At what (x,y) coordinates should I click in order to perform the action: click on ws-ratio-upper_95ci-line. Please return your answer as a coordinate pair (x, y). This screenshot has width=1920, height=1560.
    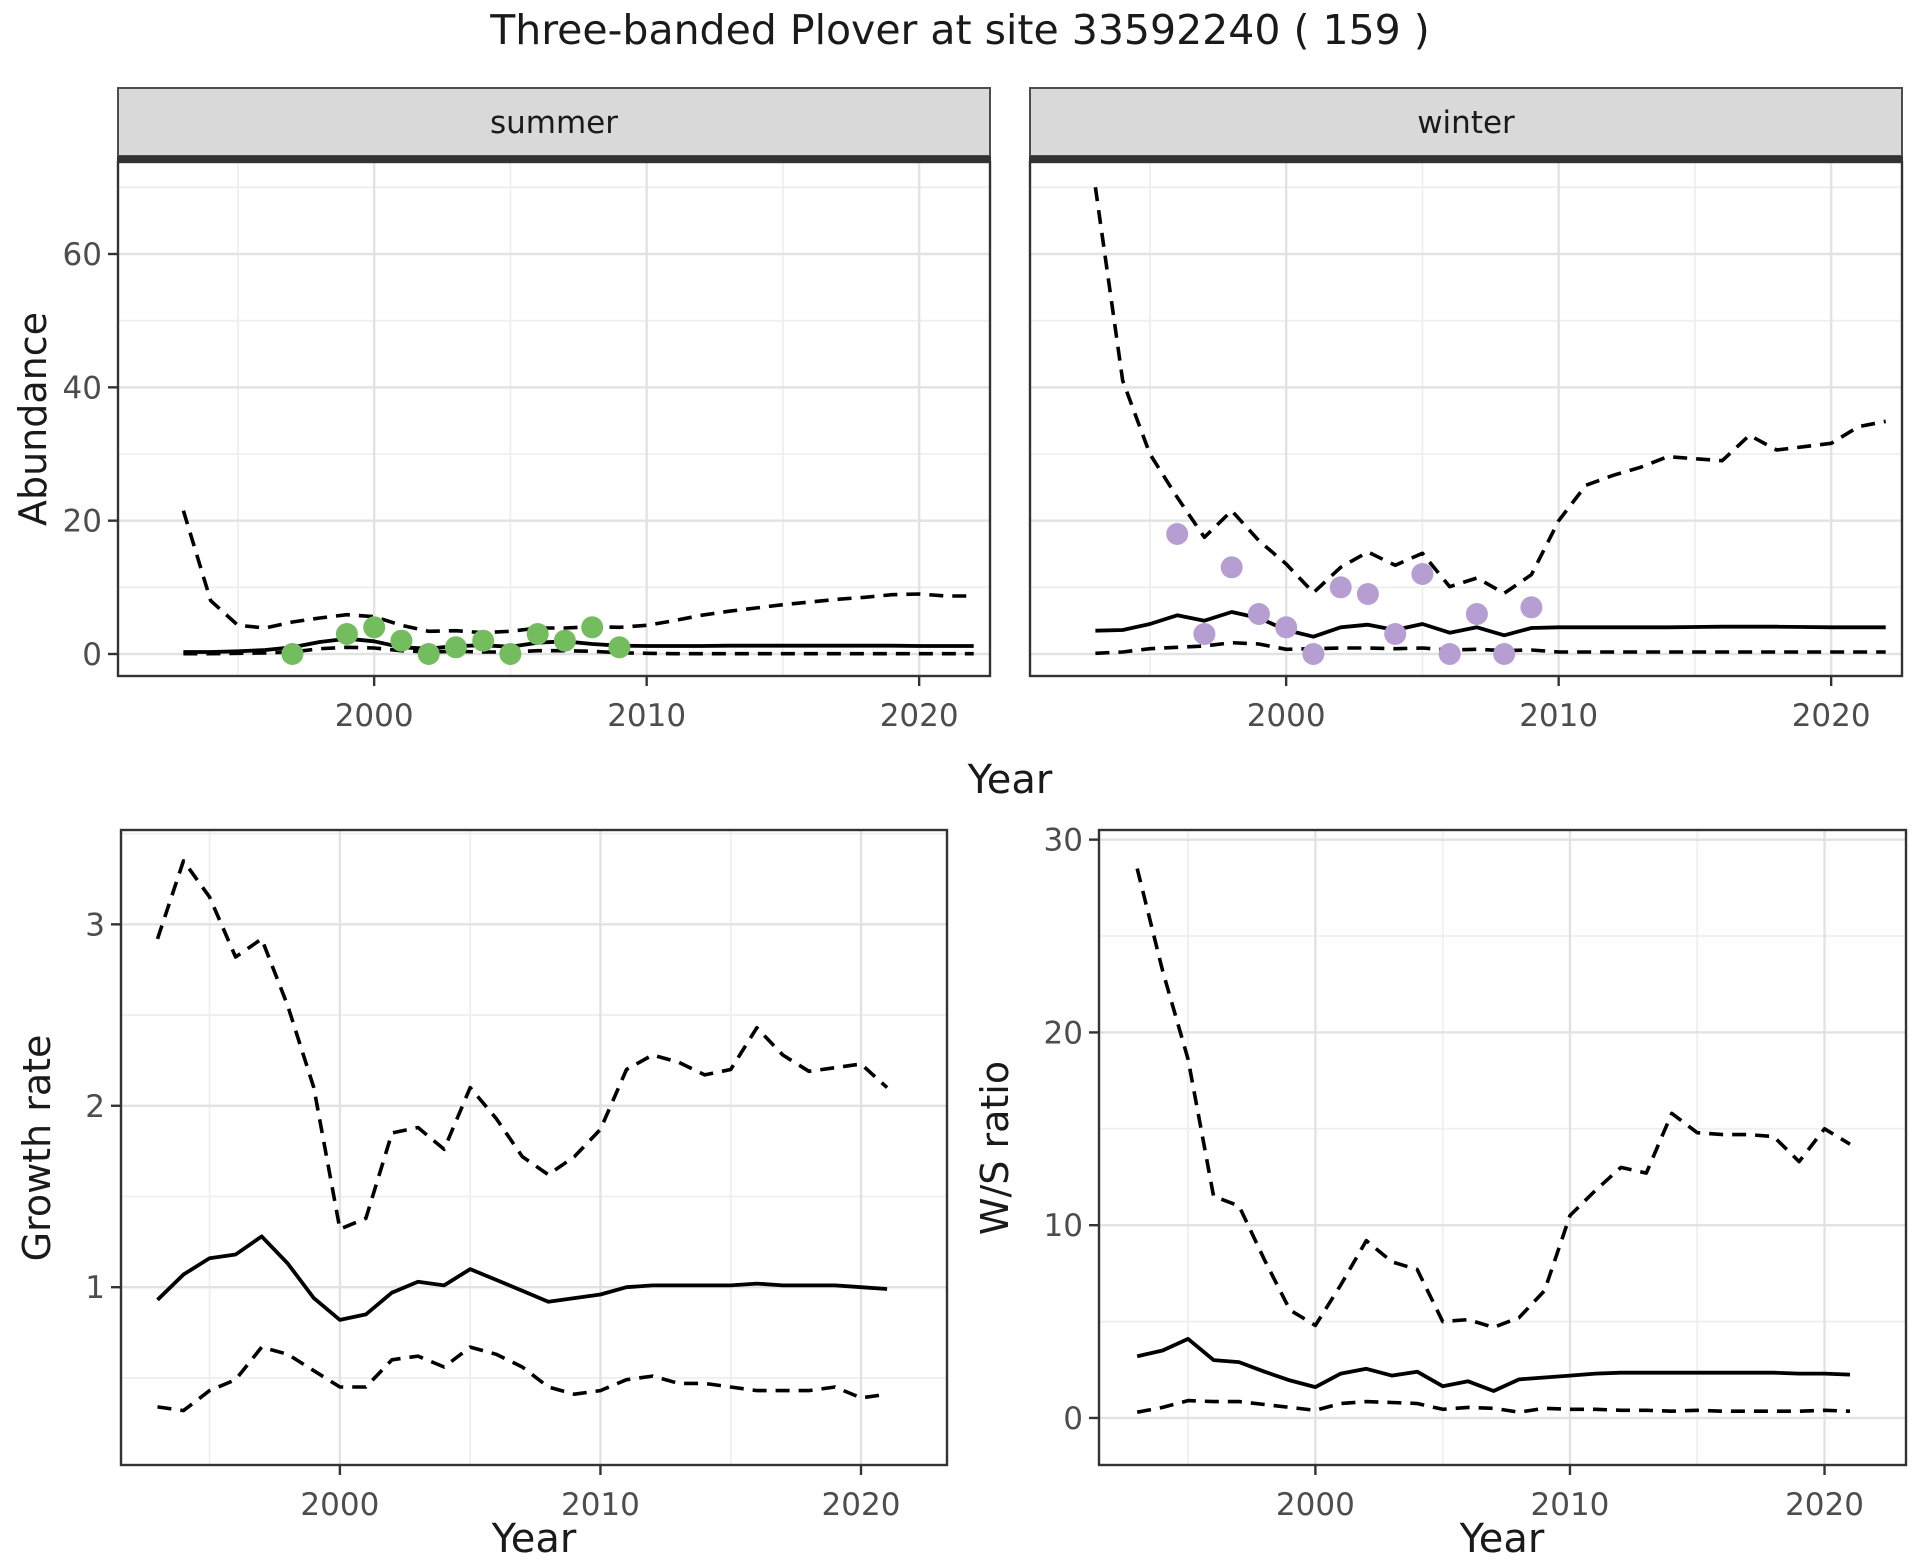
    Looking at the image, I should click on (1493, 1099).